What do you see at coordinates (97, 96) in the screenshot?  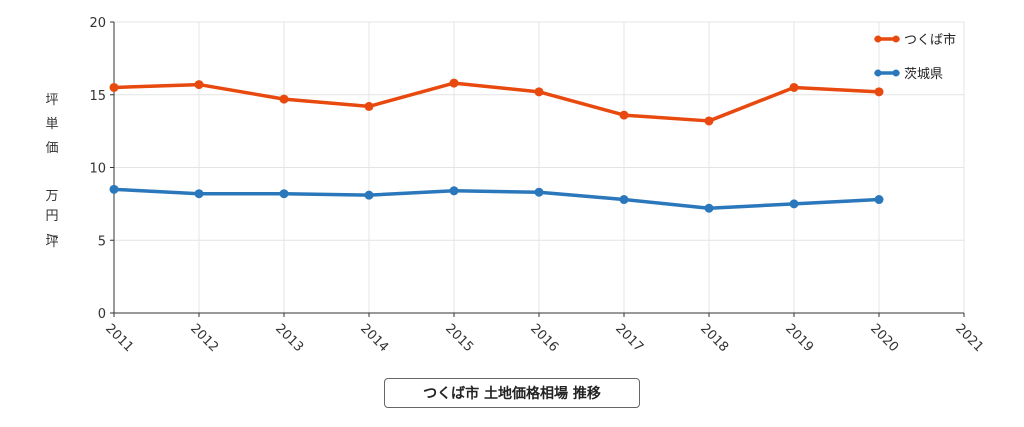 I see `y-tick-label: 15` at bounding box center [97, 96].